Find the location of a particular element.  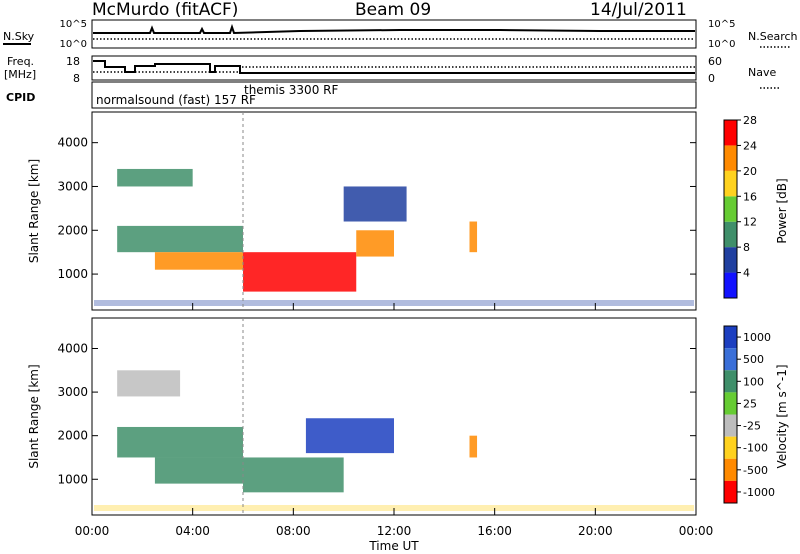

colorbar-tick-label: -25 is located at coordinates (752, 426).